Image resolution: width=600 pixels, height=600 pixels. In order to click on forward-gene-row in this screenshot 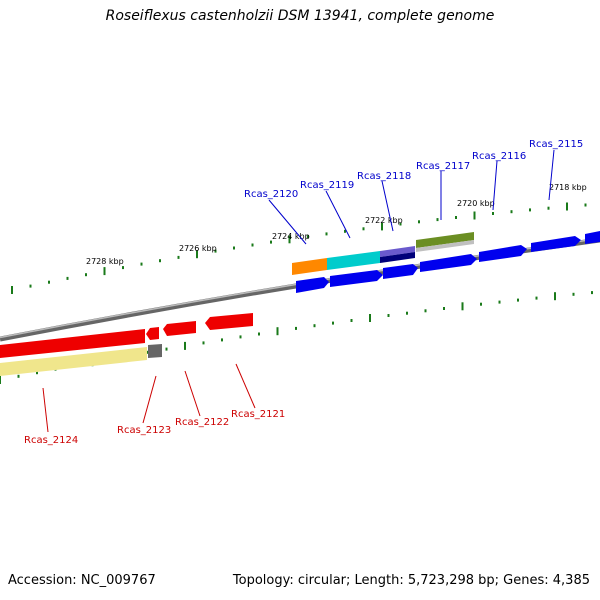, I will do `click(448, 262)`.